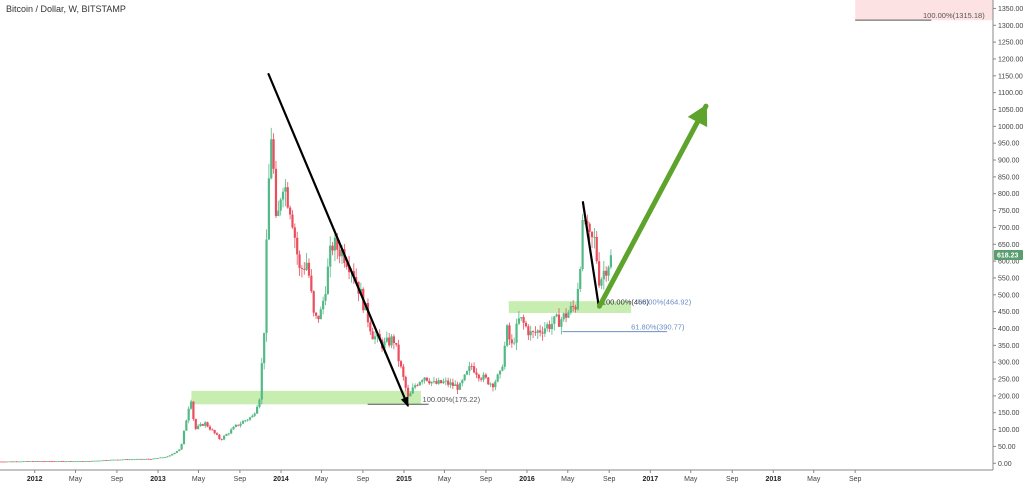 The height and width of the screenshot is (487, 1024). What do you see at coordinates (1009, 380) in the screenshot?
I see `y-tick-label-5: 250.00` at bounding box center [1009, 380].